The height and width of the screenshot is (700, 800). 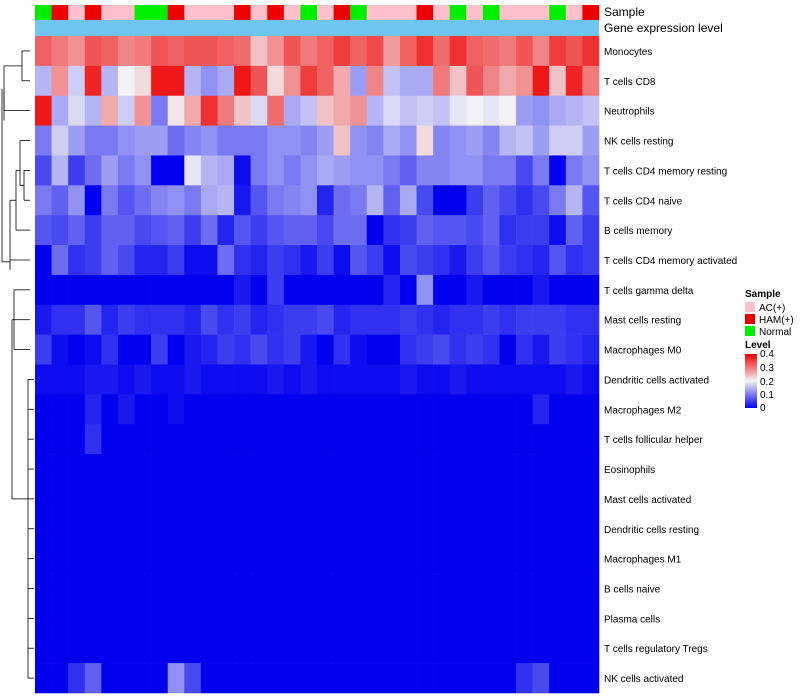 I want to click on row-label: NK cells activated, so click(x=643, y=679).